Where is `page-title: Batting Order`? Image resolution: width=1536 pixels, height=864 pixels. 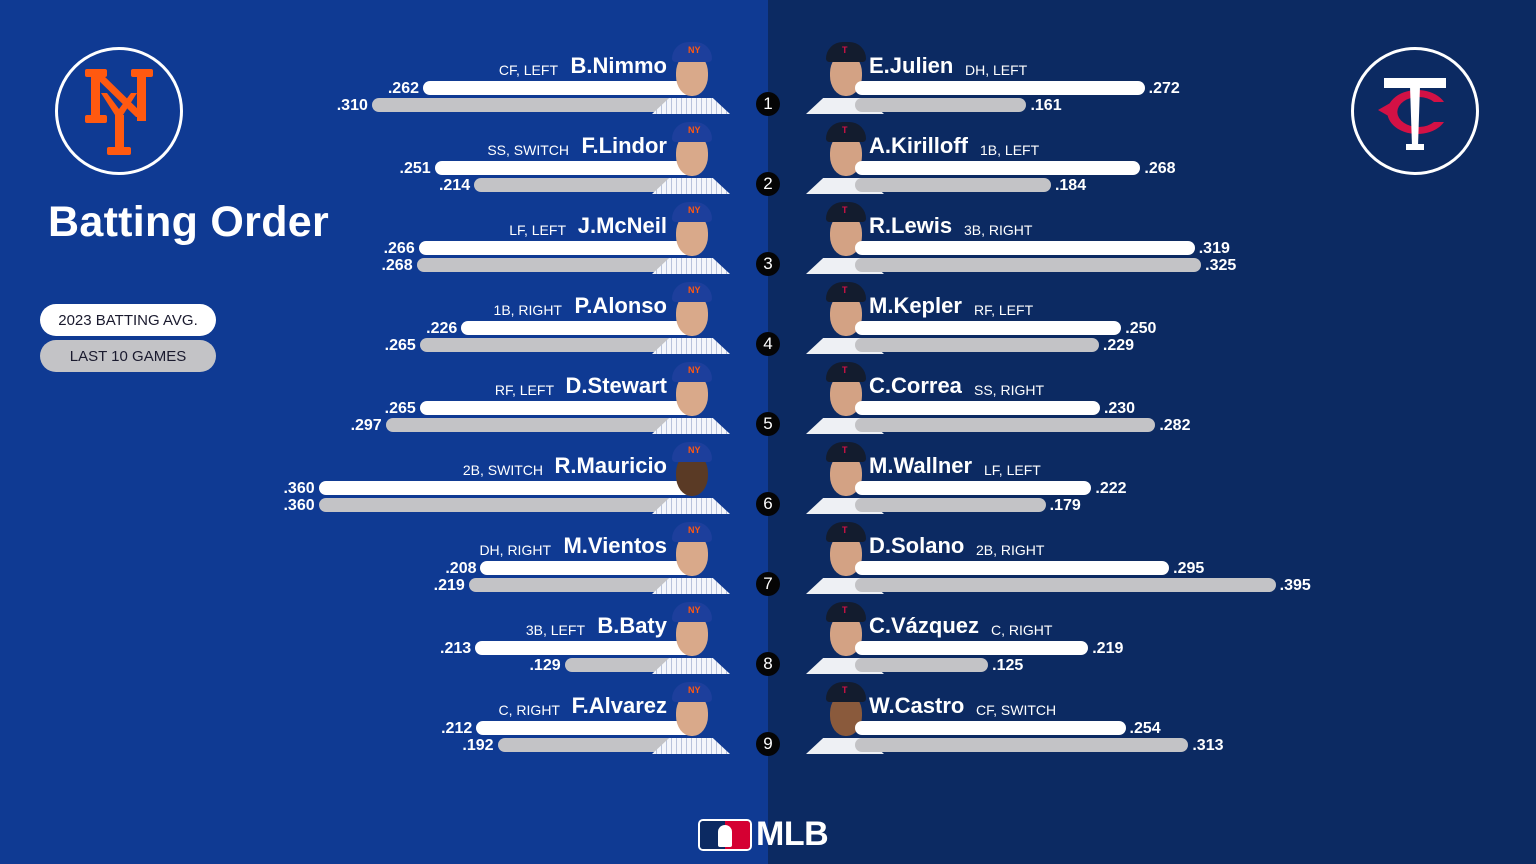
page-title: Batting Order is located at coordinates (189, 222).